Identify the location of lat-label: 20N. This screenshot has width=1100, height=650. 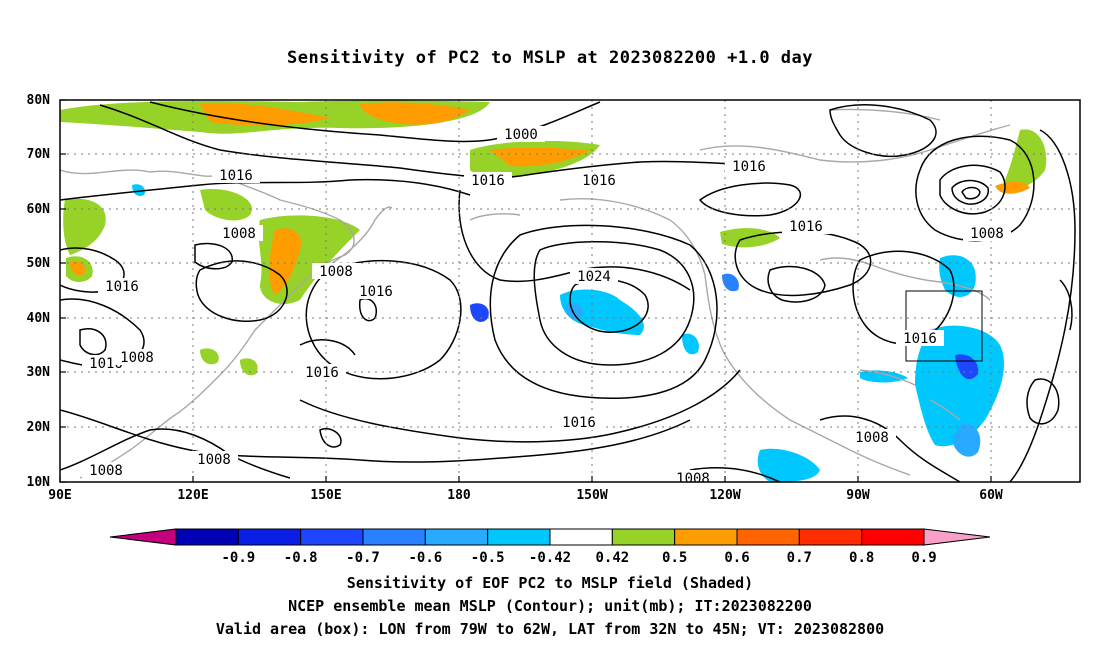
(39, 427).